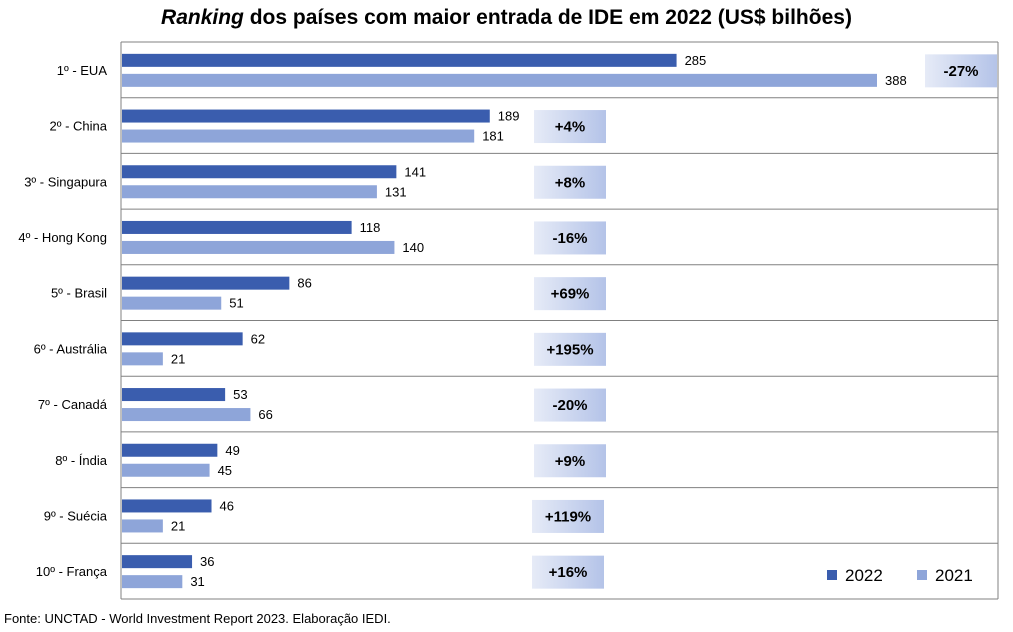 The height and width of the screenshot is (632, 1013). I want to click on change-label: +69%, so click(570, 294).